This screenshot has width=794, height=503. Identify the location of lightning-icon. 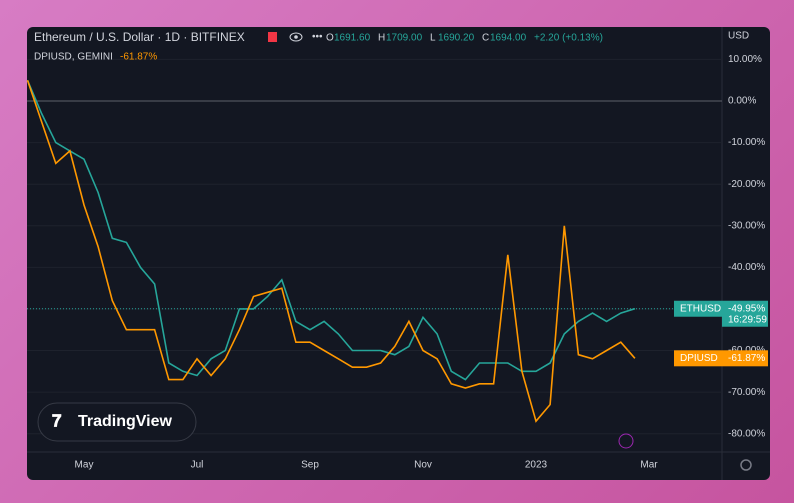
(626, 441).